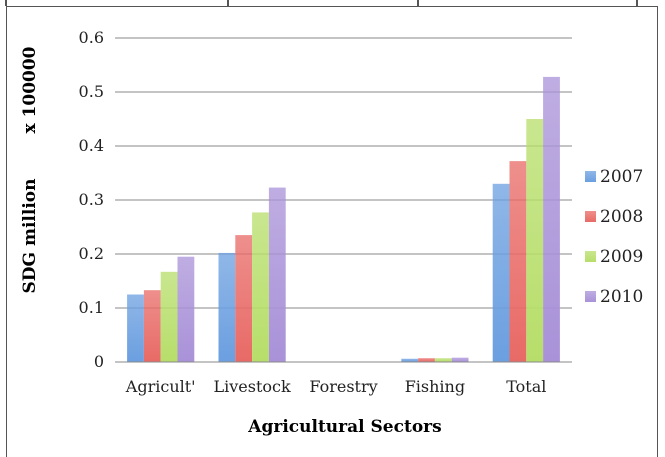 Image resolution: width=665 pixels, height=457 pixels. I want to click on x-tick-label: Fishing, so click(435, 386).